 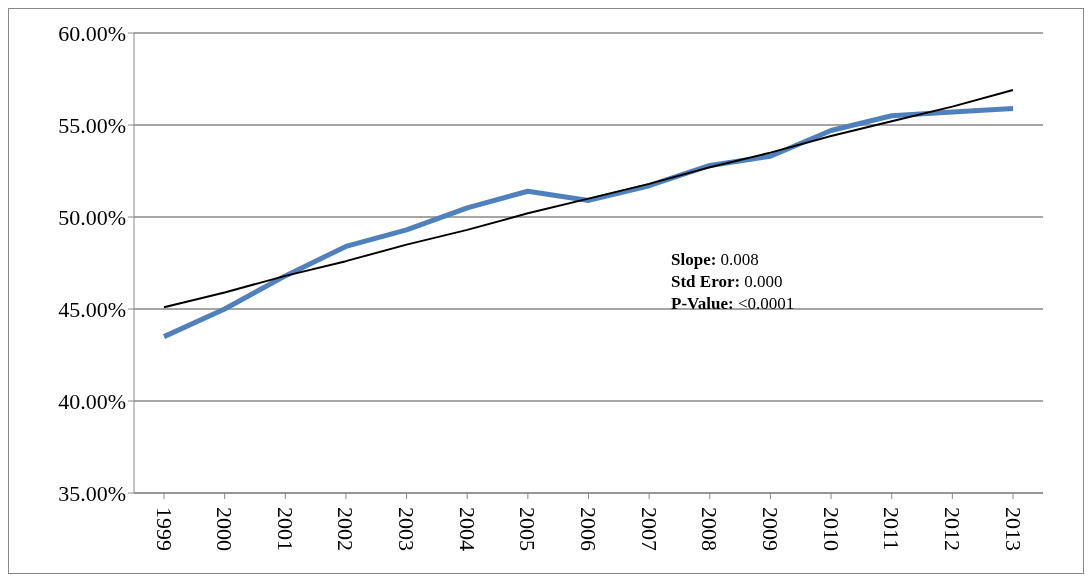 I want to click on annotation: Slope: 0.008, so click(x=715, y=260).